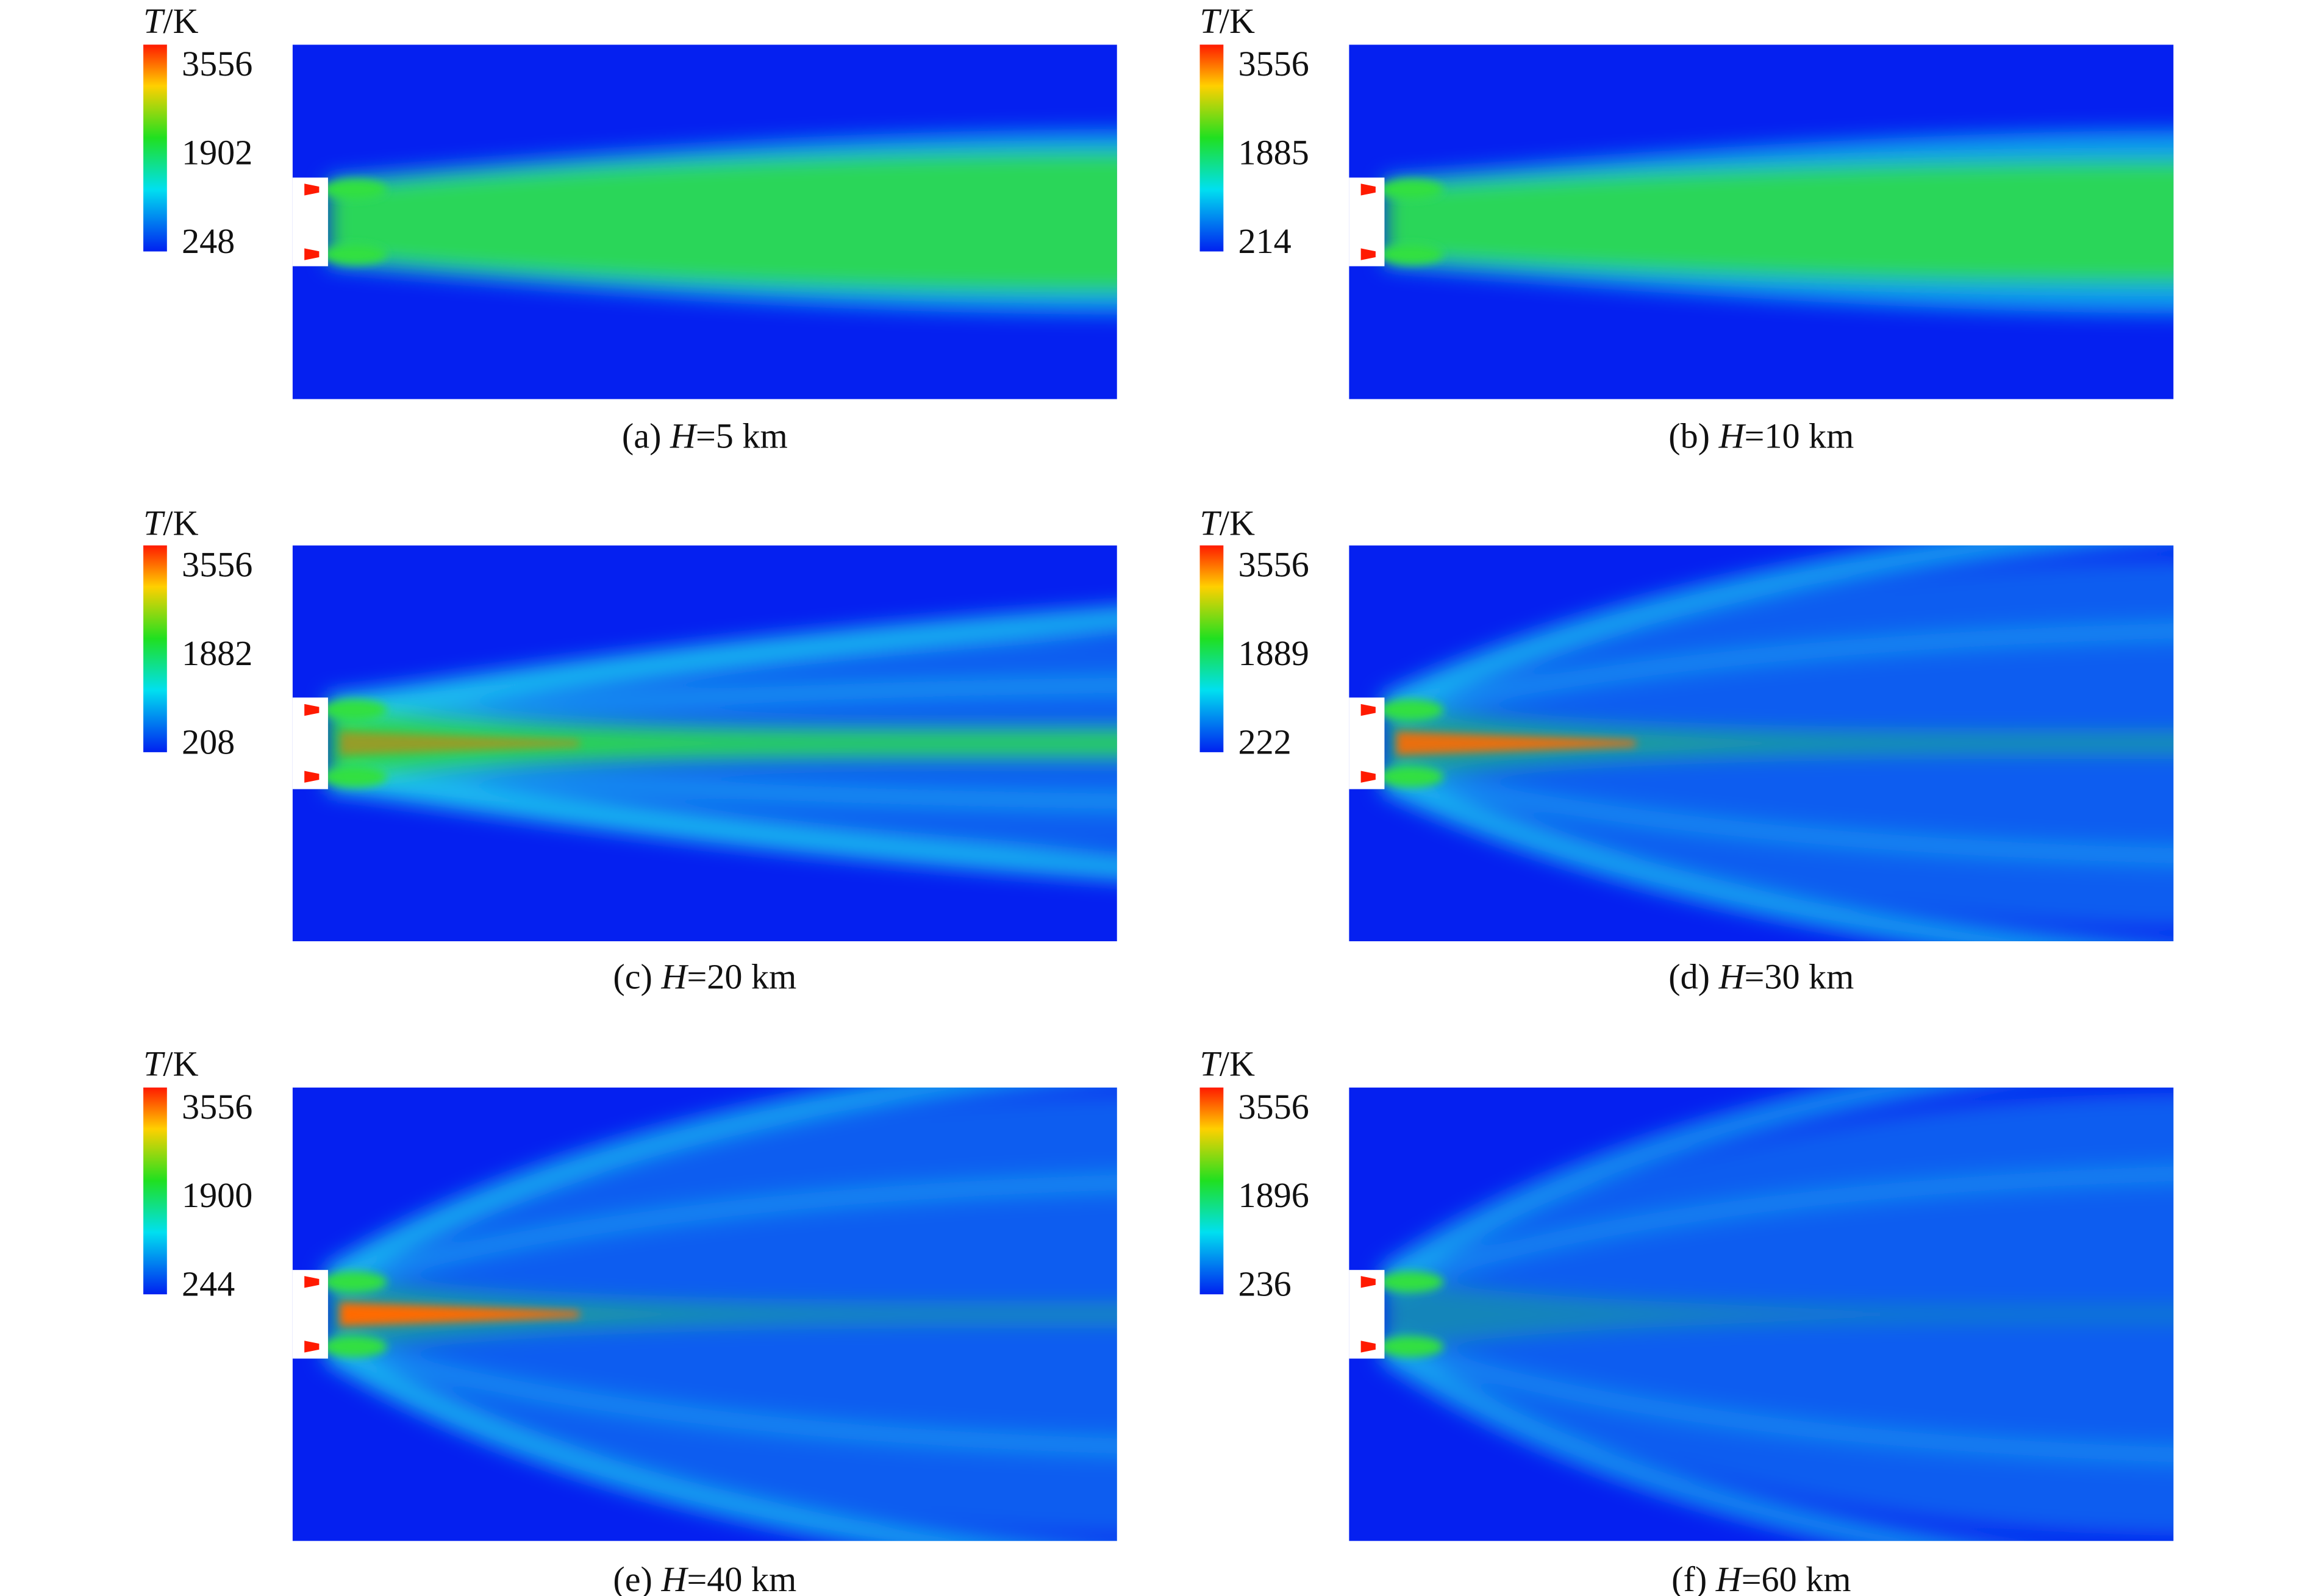  I want to click on caption: (c) H=20 km, so click(704, 977).